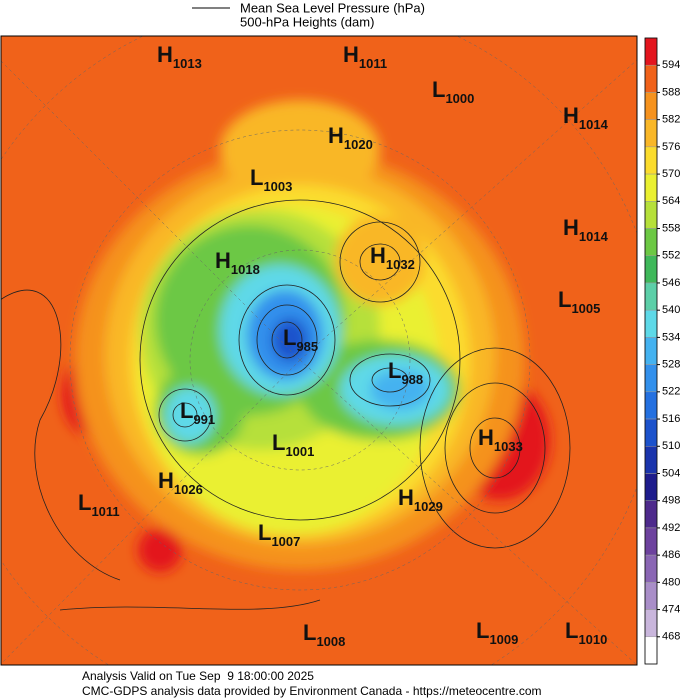 Image resolution: width=680 pixels, height=700 pixels. I want to click on colorbar-label: 546, so click(671, 283).